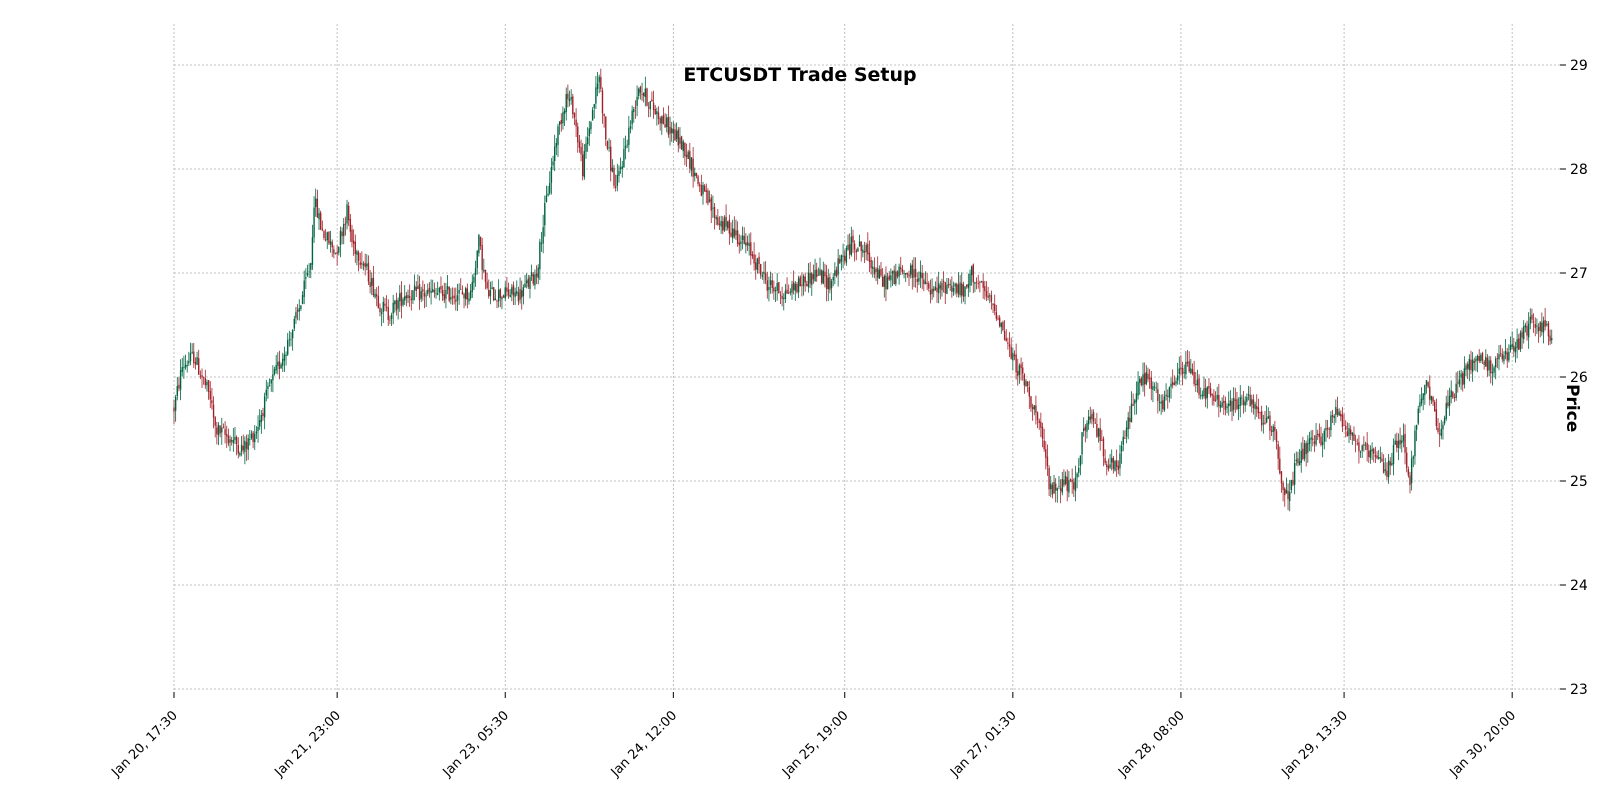  I want to click on x-tick-label: Jan 30, 20:00, so click(1483, 744).